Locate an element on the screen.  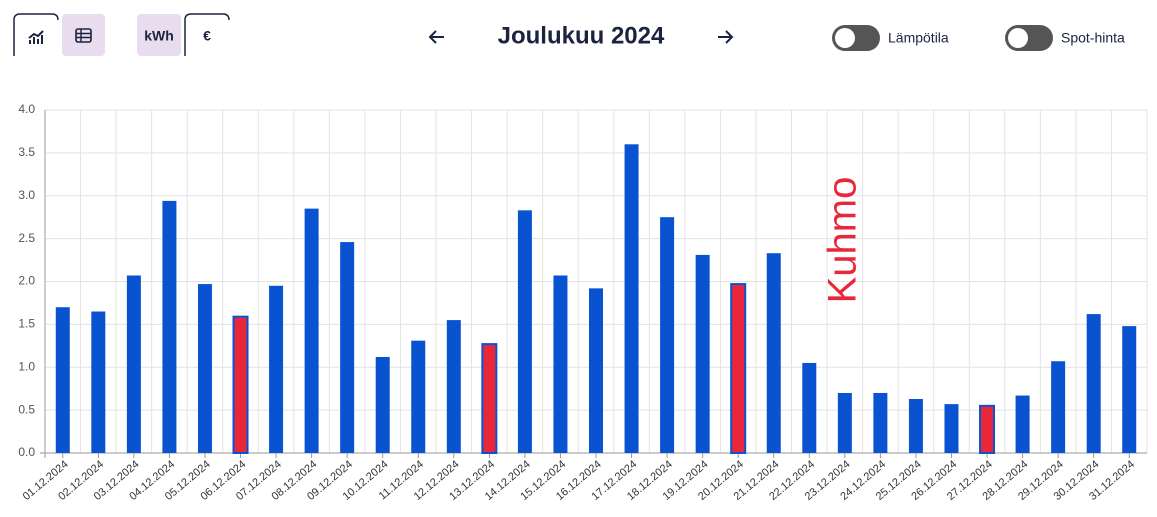
y-tick-label: 2.5 is located at coordinates (26, 238).